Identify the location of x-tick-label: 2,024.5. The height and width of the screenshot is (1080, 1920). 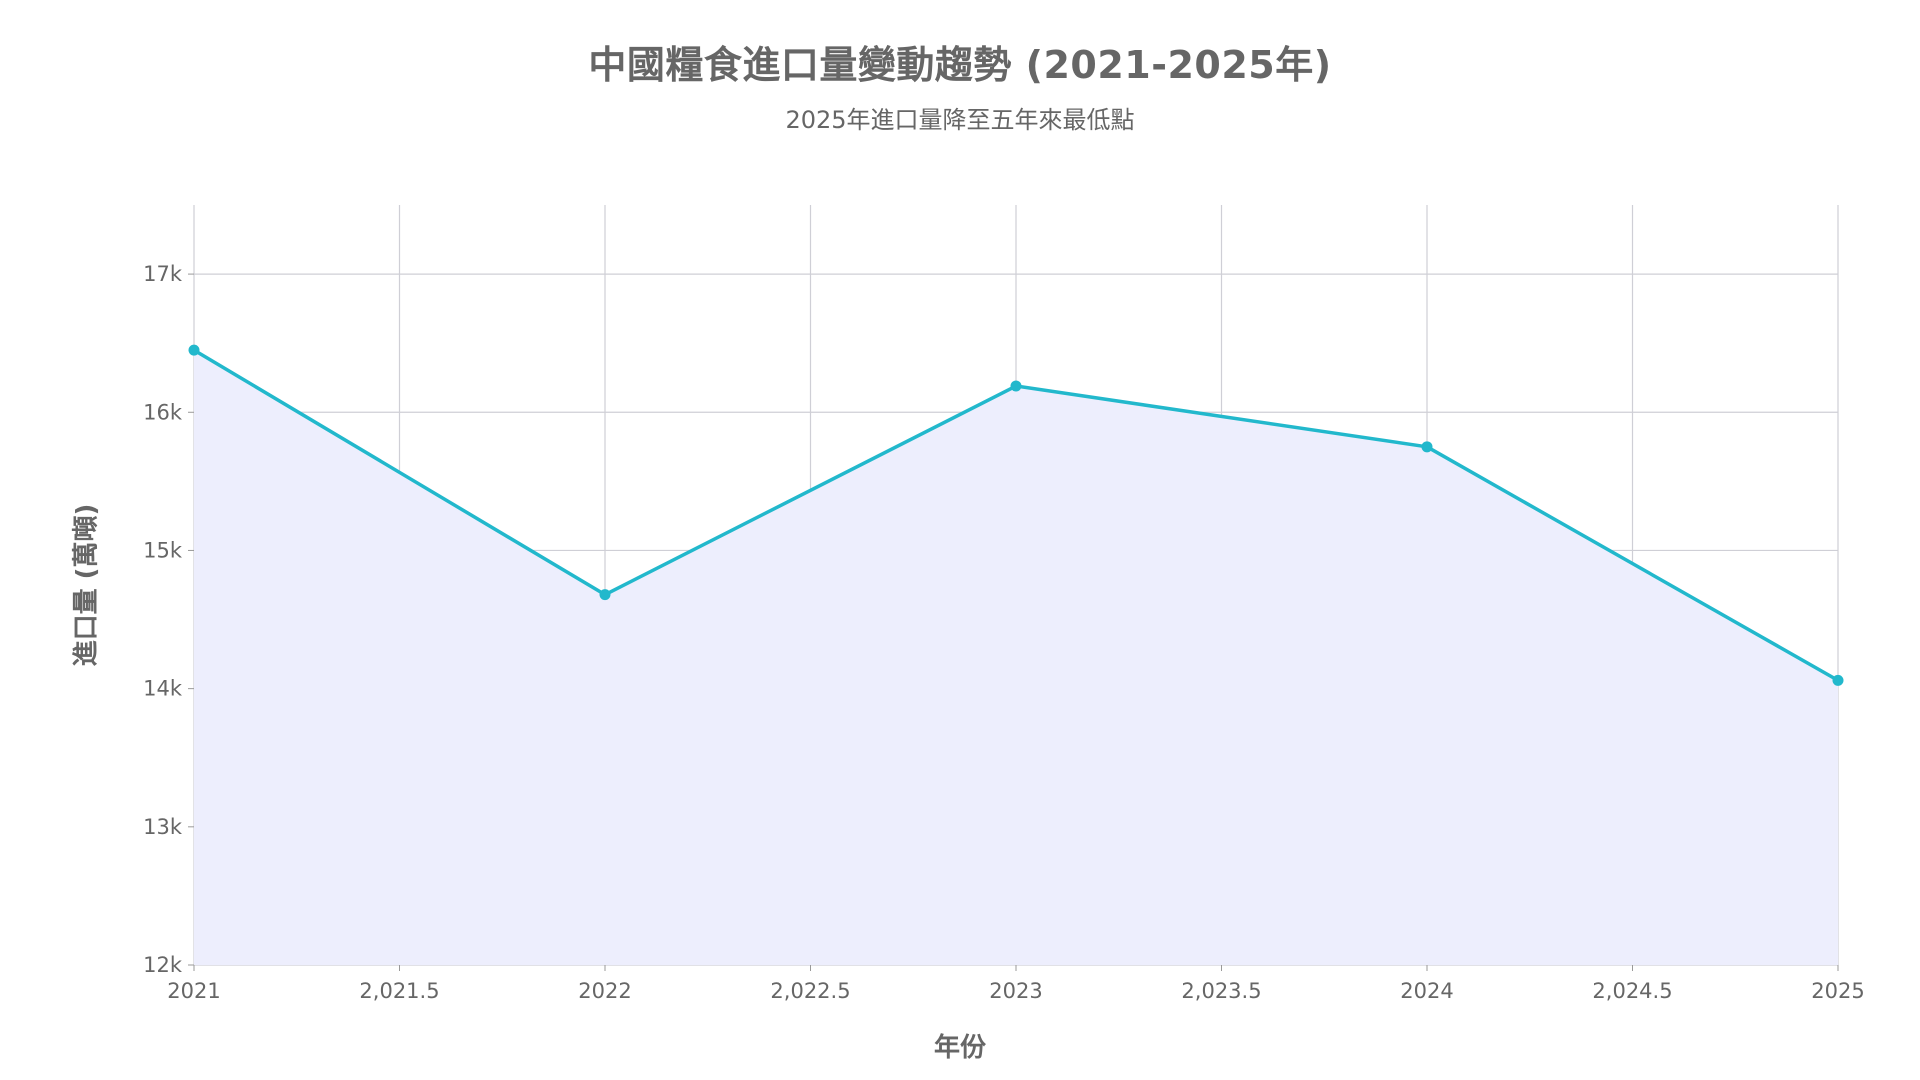
(1632, 991).